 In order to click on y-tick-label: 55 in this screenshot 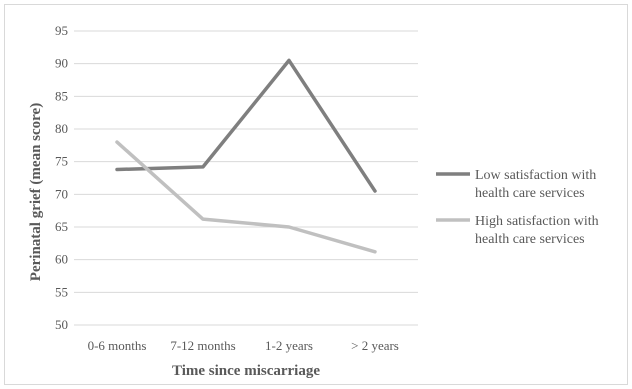, I will do `click(61, 291)`.